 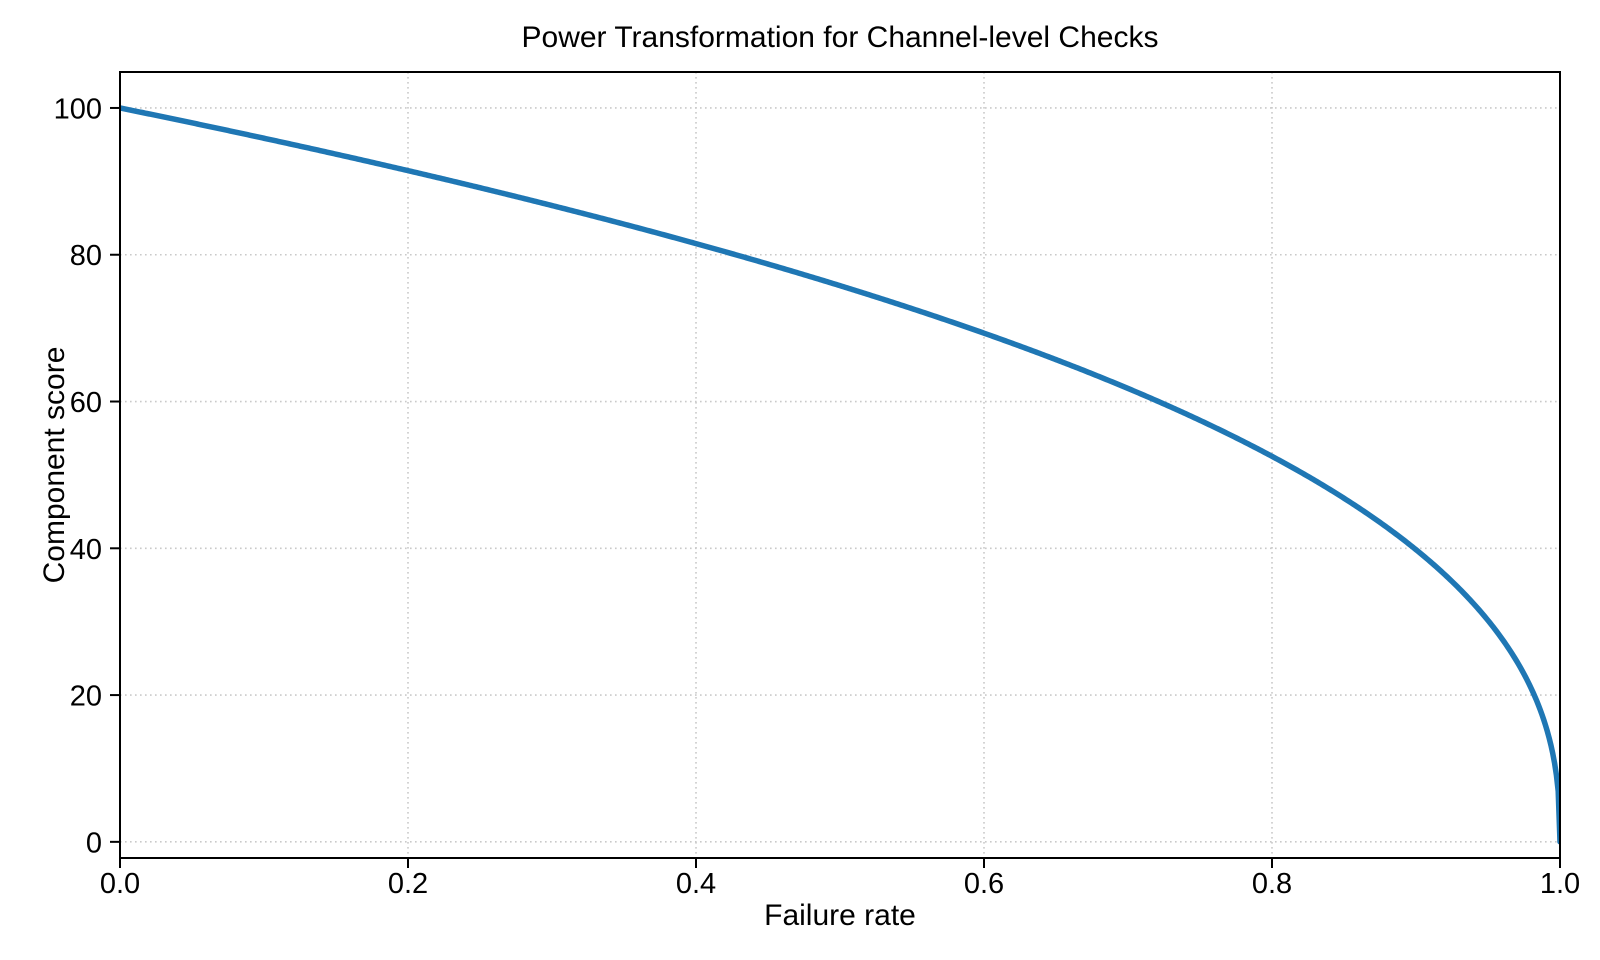 What do you see at coordinates (78, 109) in the screenshot?
I see `y-tick-label: 100` at bounding box center [78, 109].